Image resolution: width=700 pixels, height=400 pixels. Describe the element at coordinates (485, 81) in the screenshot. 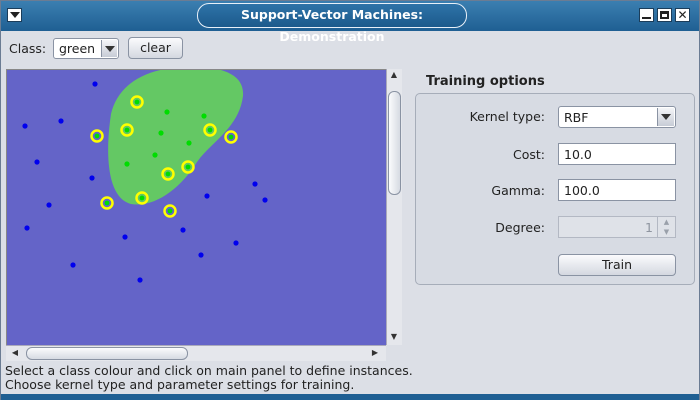

I see `training-options-title: Training options` at that location.